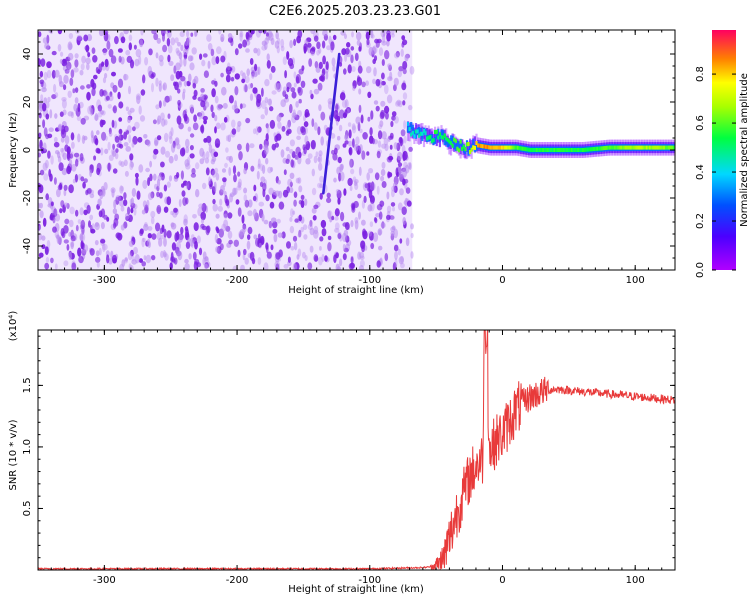  I want to click on colorbar-tick-label: 0.4, so click(700, 172).